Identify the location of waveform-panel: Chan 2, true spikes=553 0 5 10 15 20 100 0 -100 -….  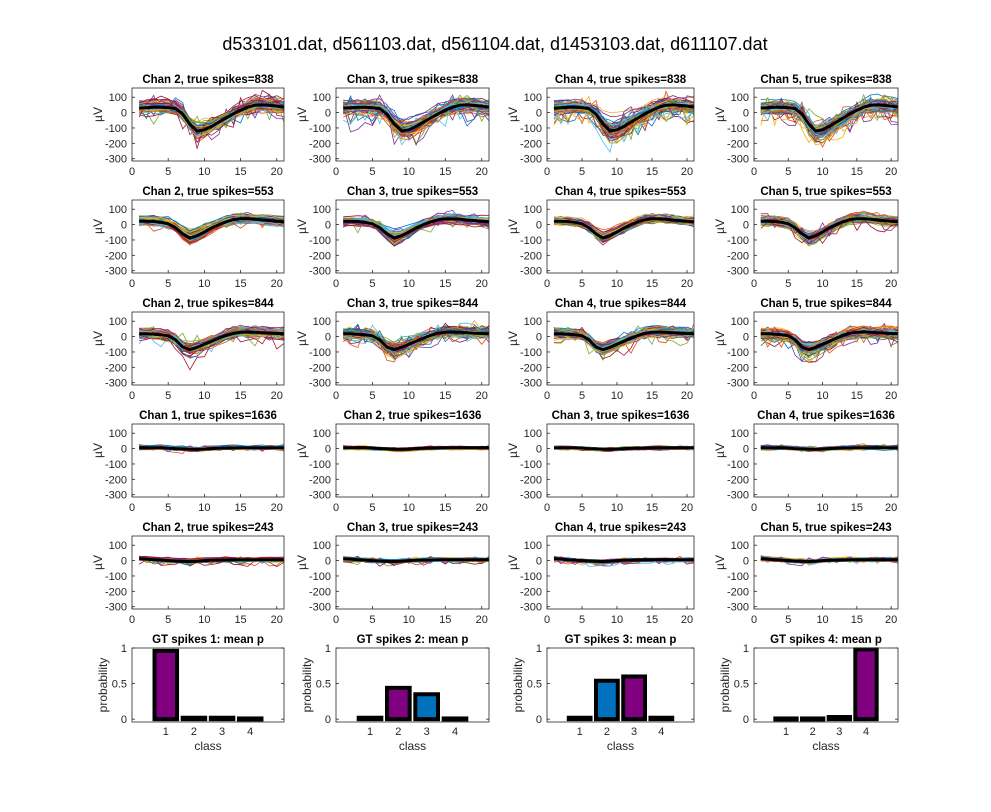
(188, 238).